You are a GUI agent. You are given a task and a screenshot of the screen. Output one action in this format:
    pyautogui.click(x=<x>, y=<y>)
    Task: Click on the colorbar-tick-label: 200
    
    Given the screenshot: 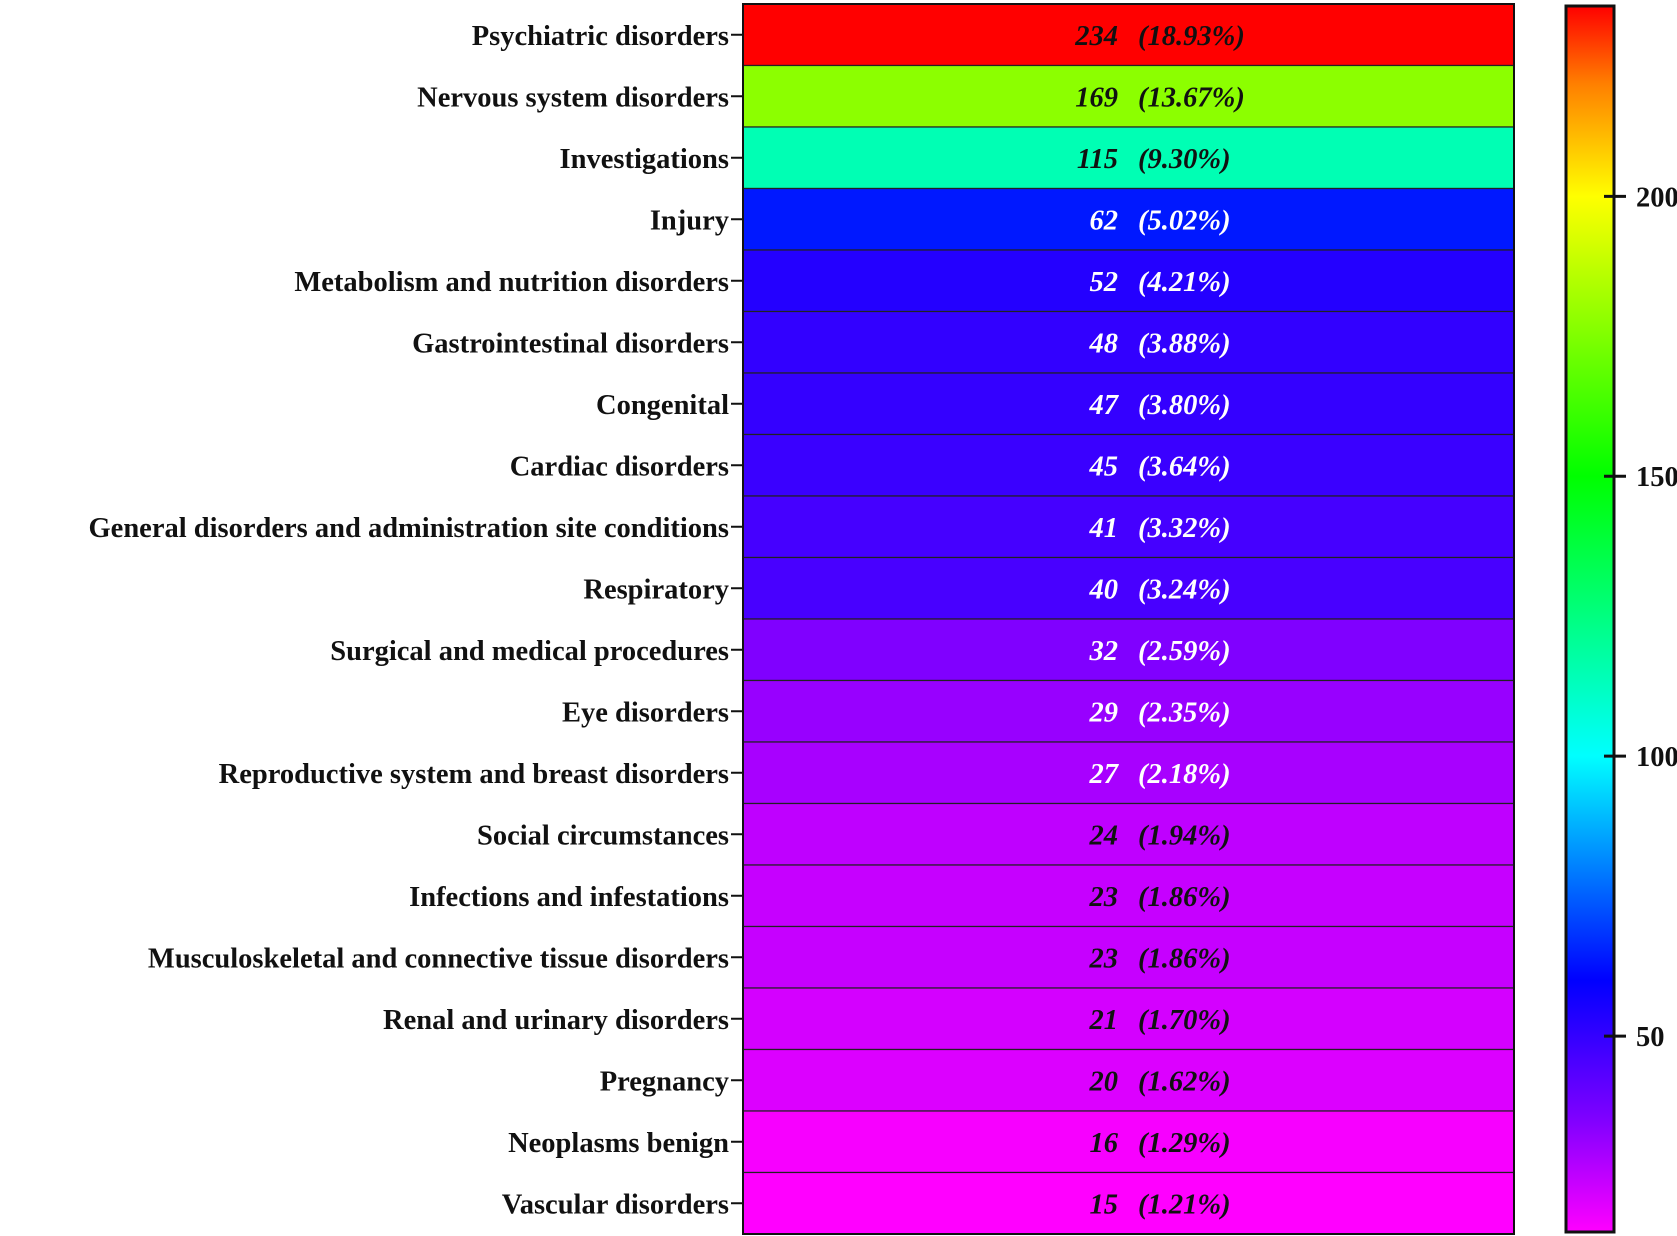 What is the action you would take?
    pyautogui.click(x=1656, y=197)
    